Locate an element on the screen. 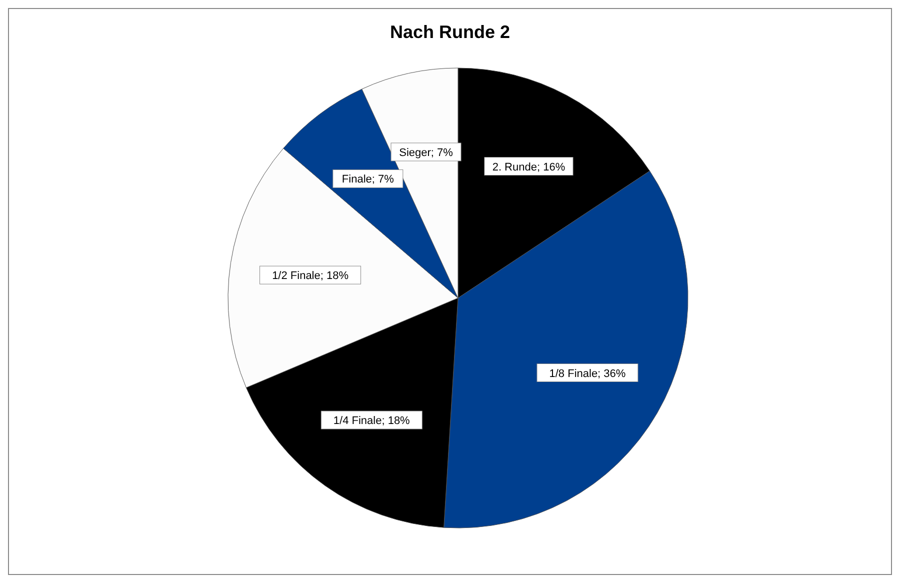 The height and width of the screenshot is (583, 900). slice-label: Finale; 7% is located at coordinates (368, 180).